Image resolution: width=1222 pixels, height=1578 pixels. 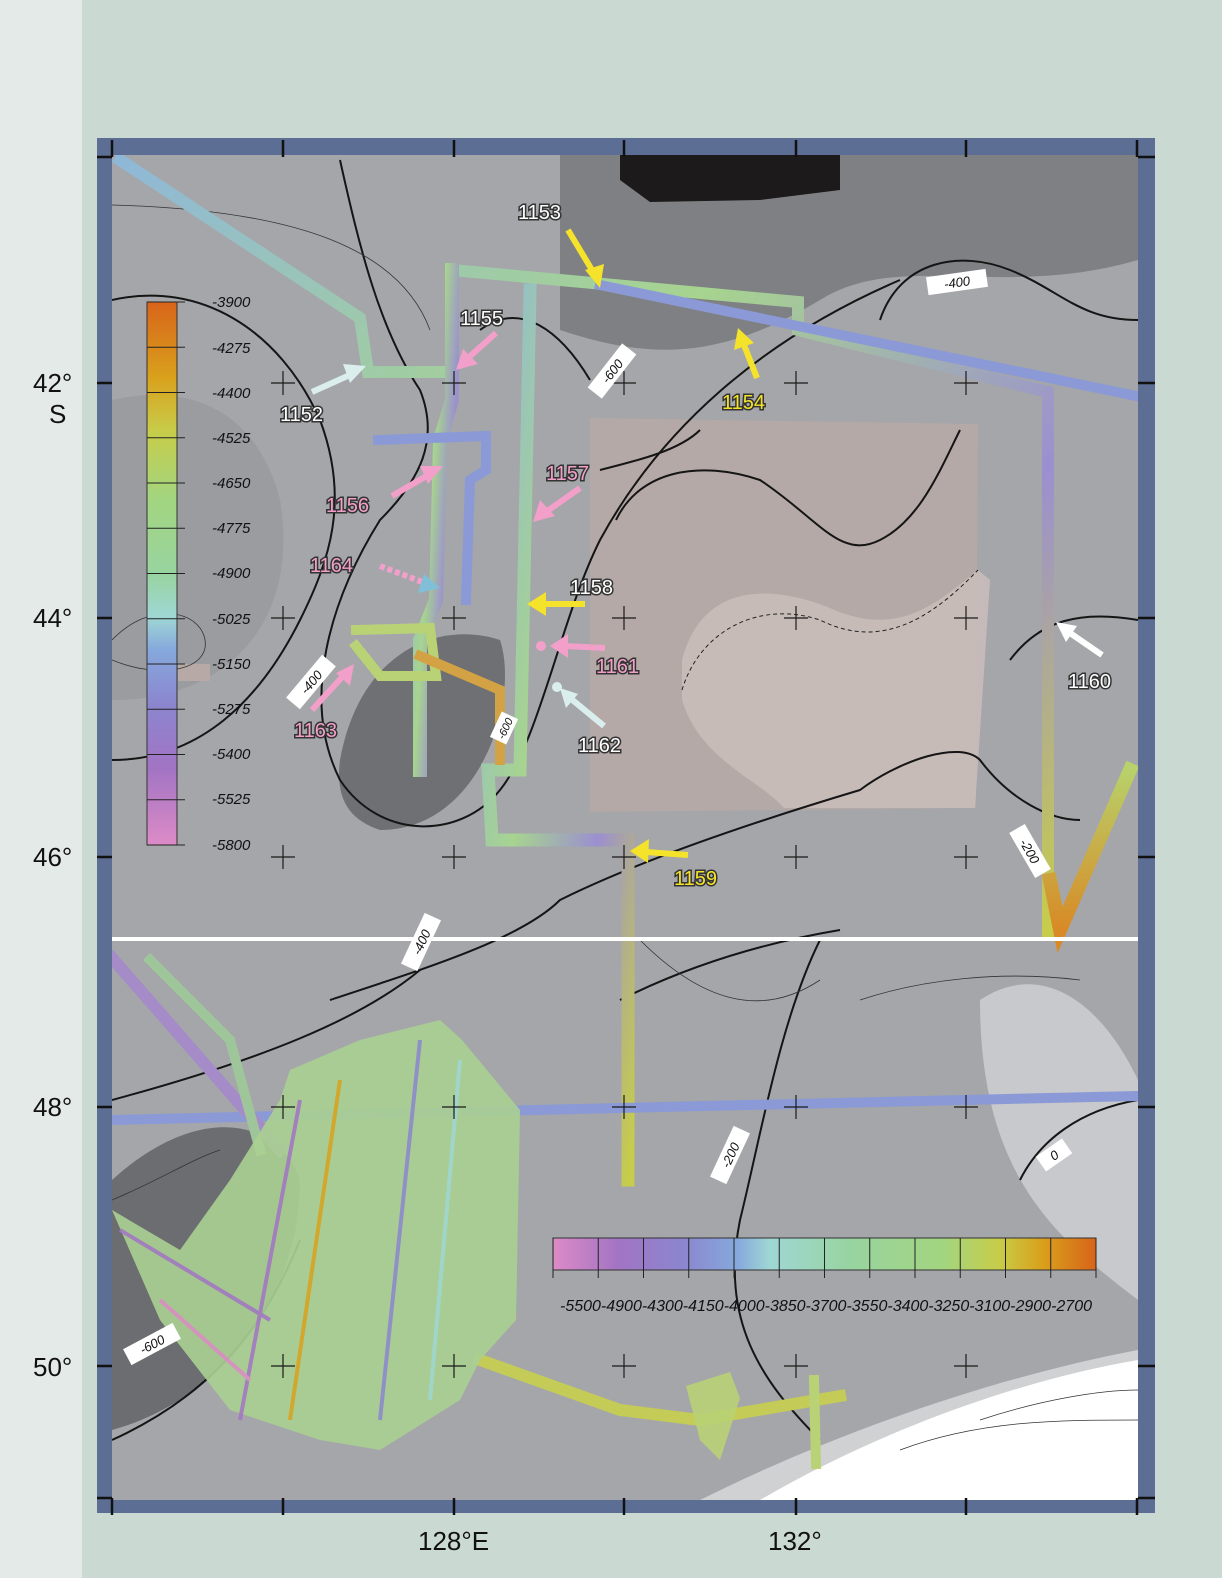 I want to click on lat-label-48: 48°, so click(x=52, y=1107).